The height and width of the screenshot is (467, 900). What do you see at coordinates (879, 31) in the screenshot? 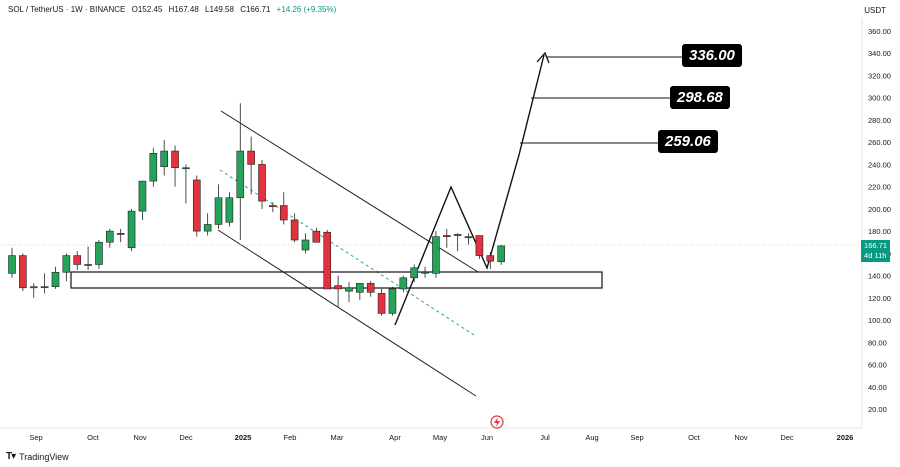
I see `y-tick-label: 360.00` at bounding box center [879, 31].